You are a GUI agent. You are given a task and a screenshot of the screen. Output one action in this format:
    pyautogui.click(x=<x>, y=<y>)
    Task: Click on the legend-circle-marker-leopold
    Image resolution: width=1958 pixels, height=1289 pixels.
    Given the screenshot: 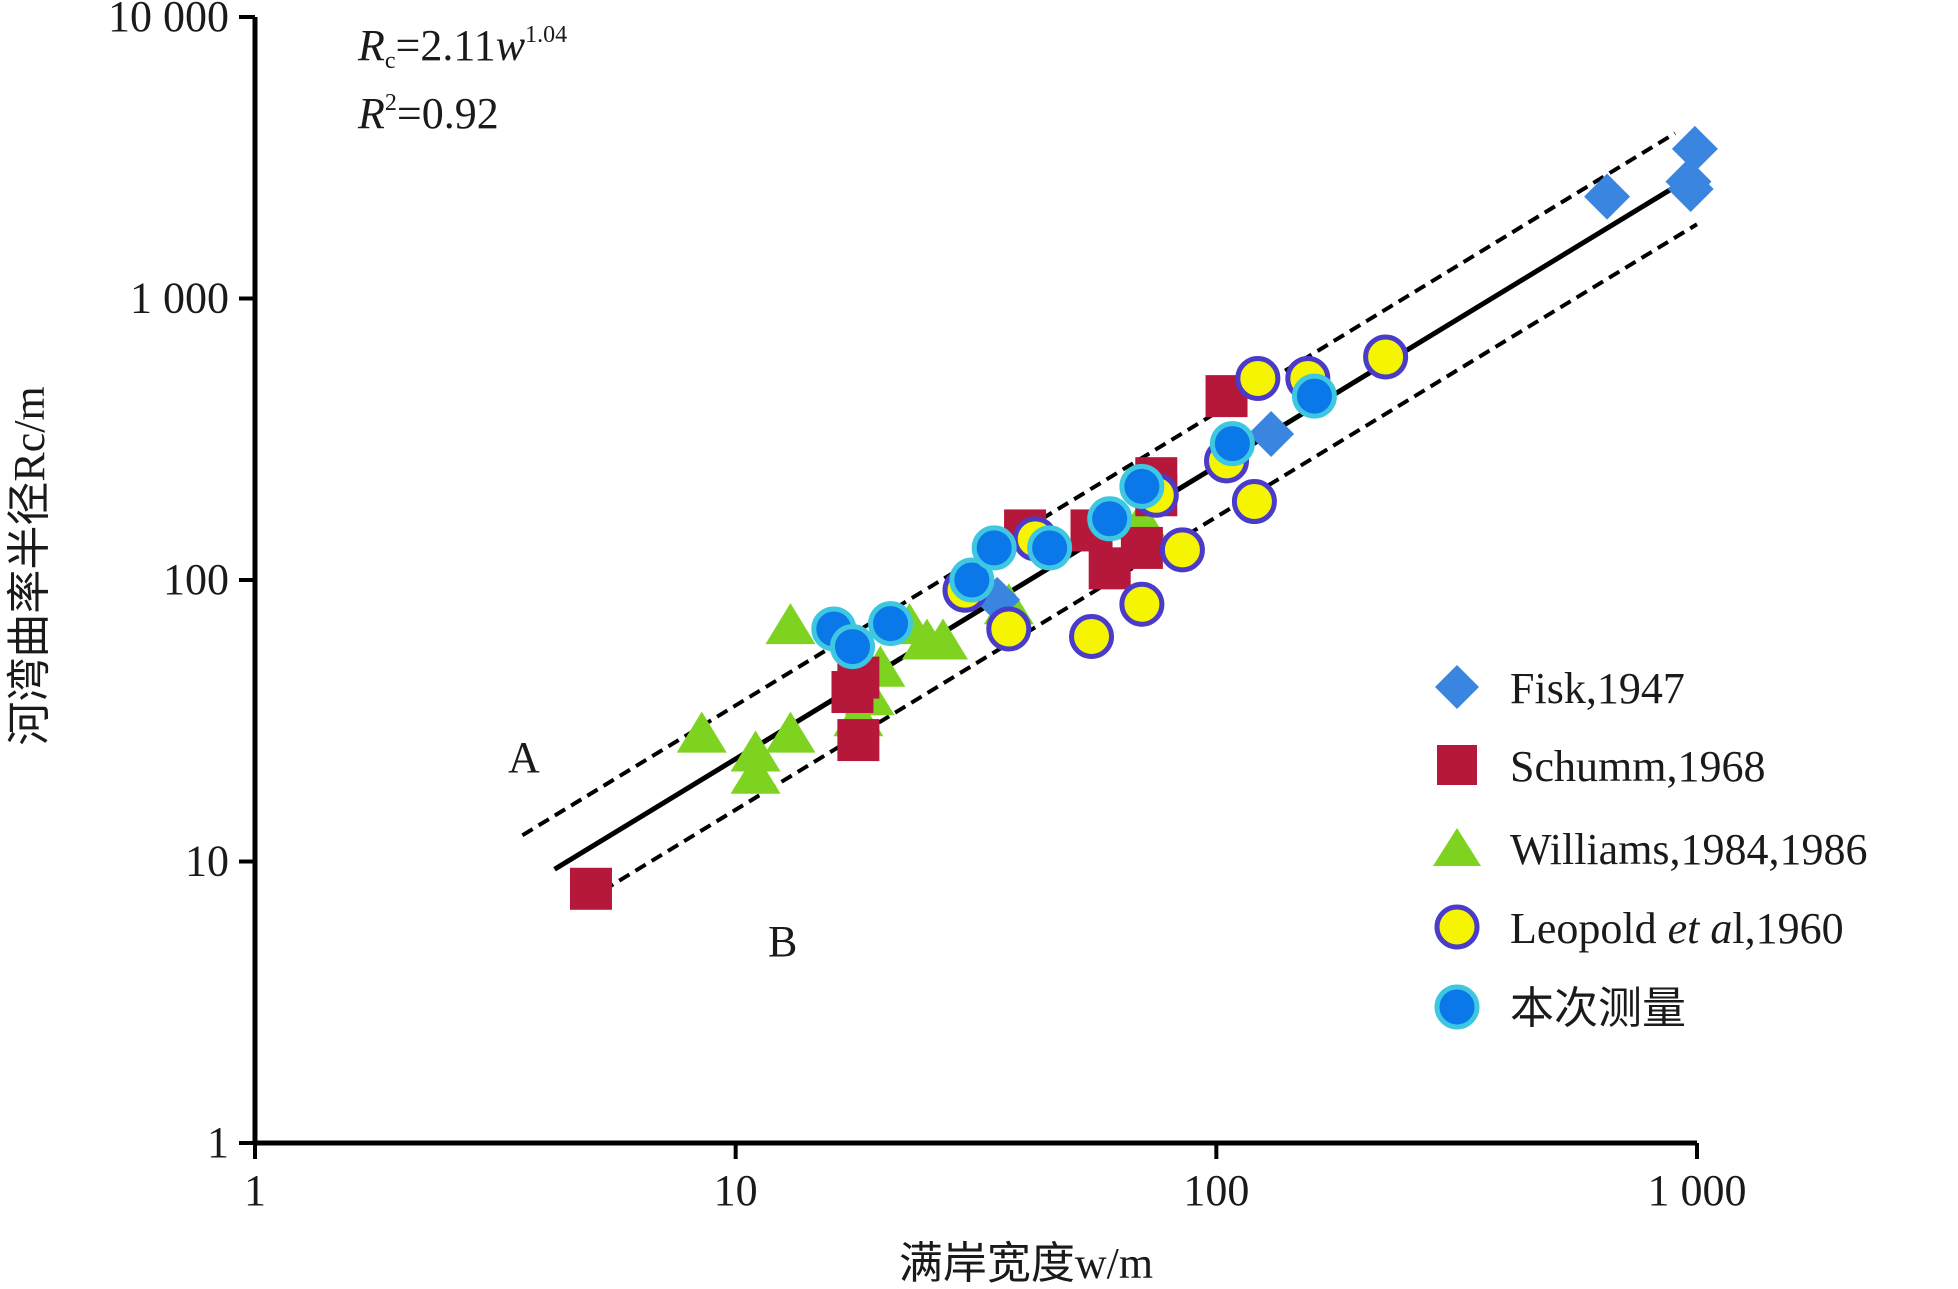 What is the action you would take?
    pyautogui.click(x=1457, y=927)
    